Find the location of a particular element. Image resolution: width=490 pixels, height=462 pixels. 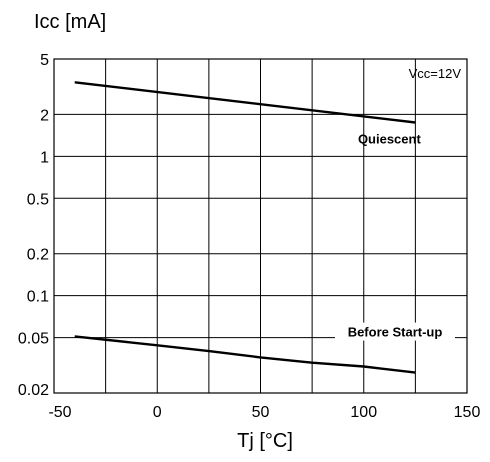

x-tick-label: -50 is located at coordinates (59, 412).